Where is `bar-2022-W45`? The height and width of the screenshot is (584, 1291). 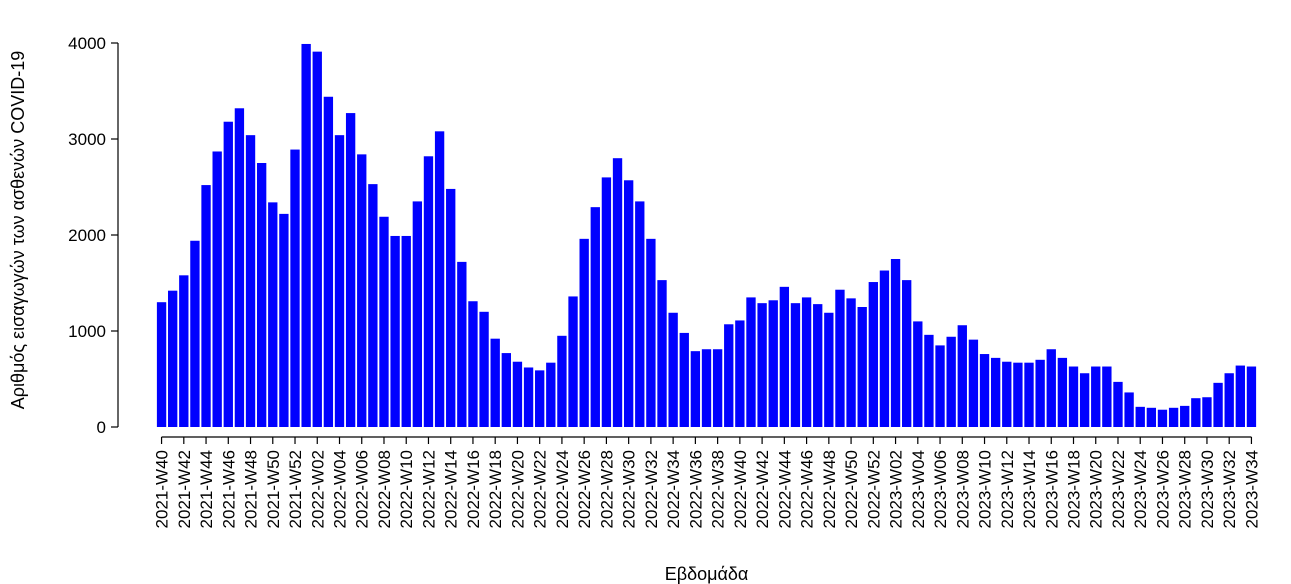 bar-2022-W45 is located at coordinates (795, 365).